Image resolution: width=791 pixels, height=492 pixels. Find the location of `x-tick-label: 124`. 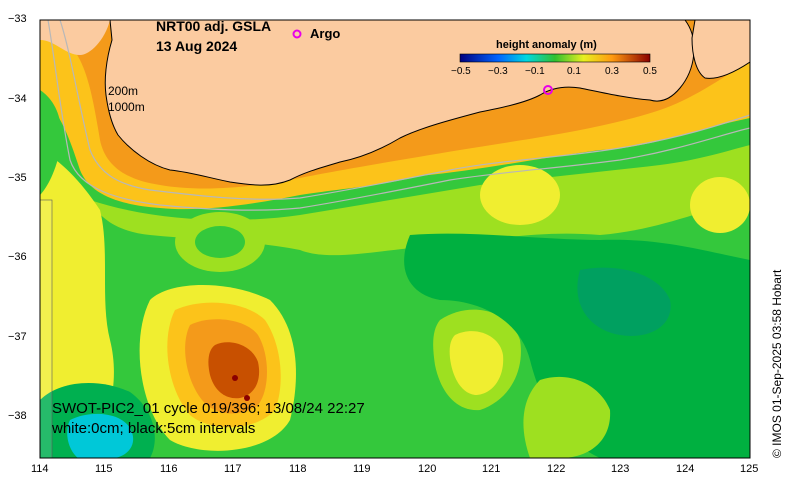

x-tick-label: 124 is located at coordinates (685, 469).